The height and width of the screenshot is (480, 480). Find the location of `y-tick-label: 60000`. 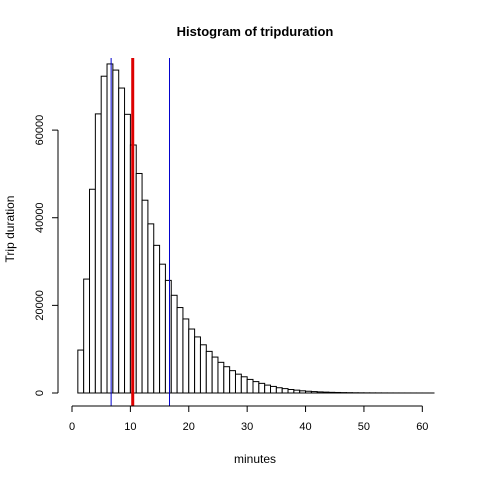

y-tick-label: 60000 is located at coordinates (40, 130).